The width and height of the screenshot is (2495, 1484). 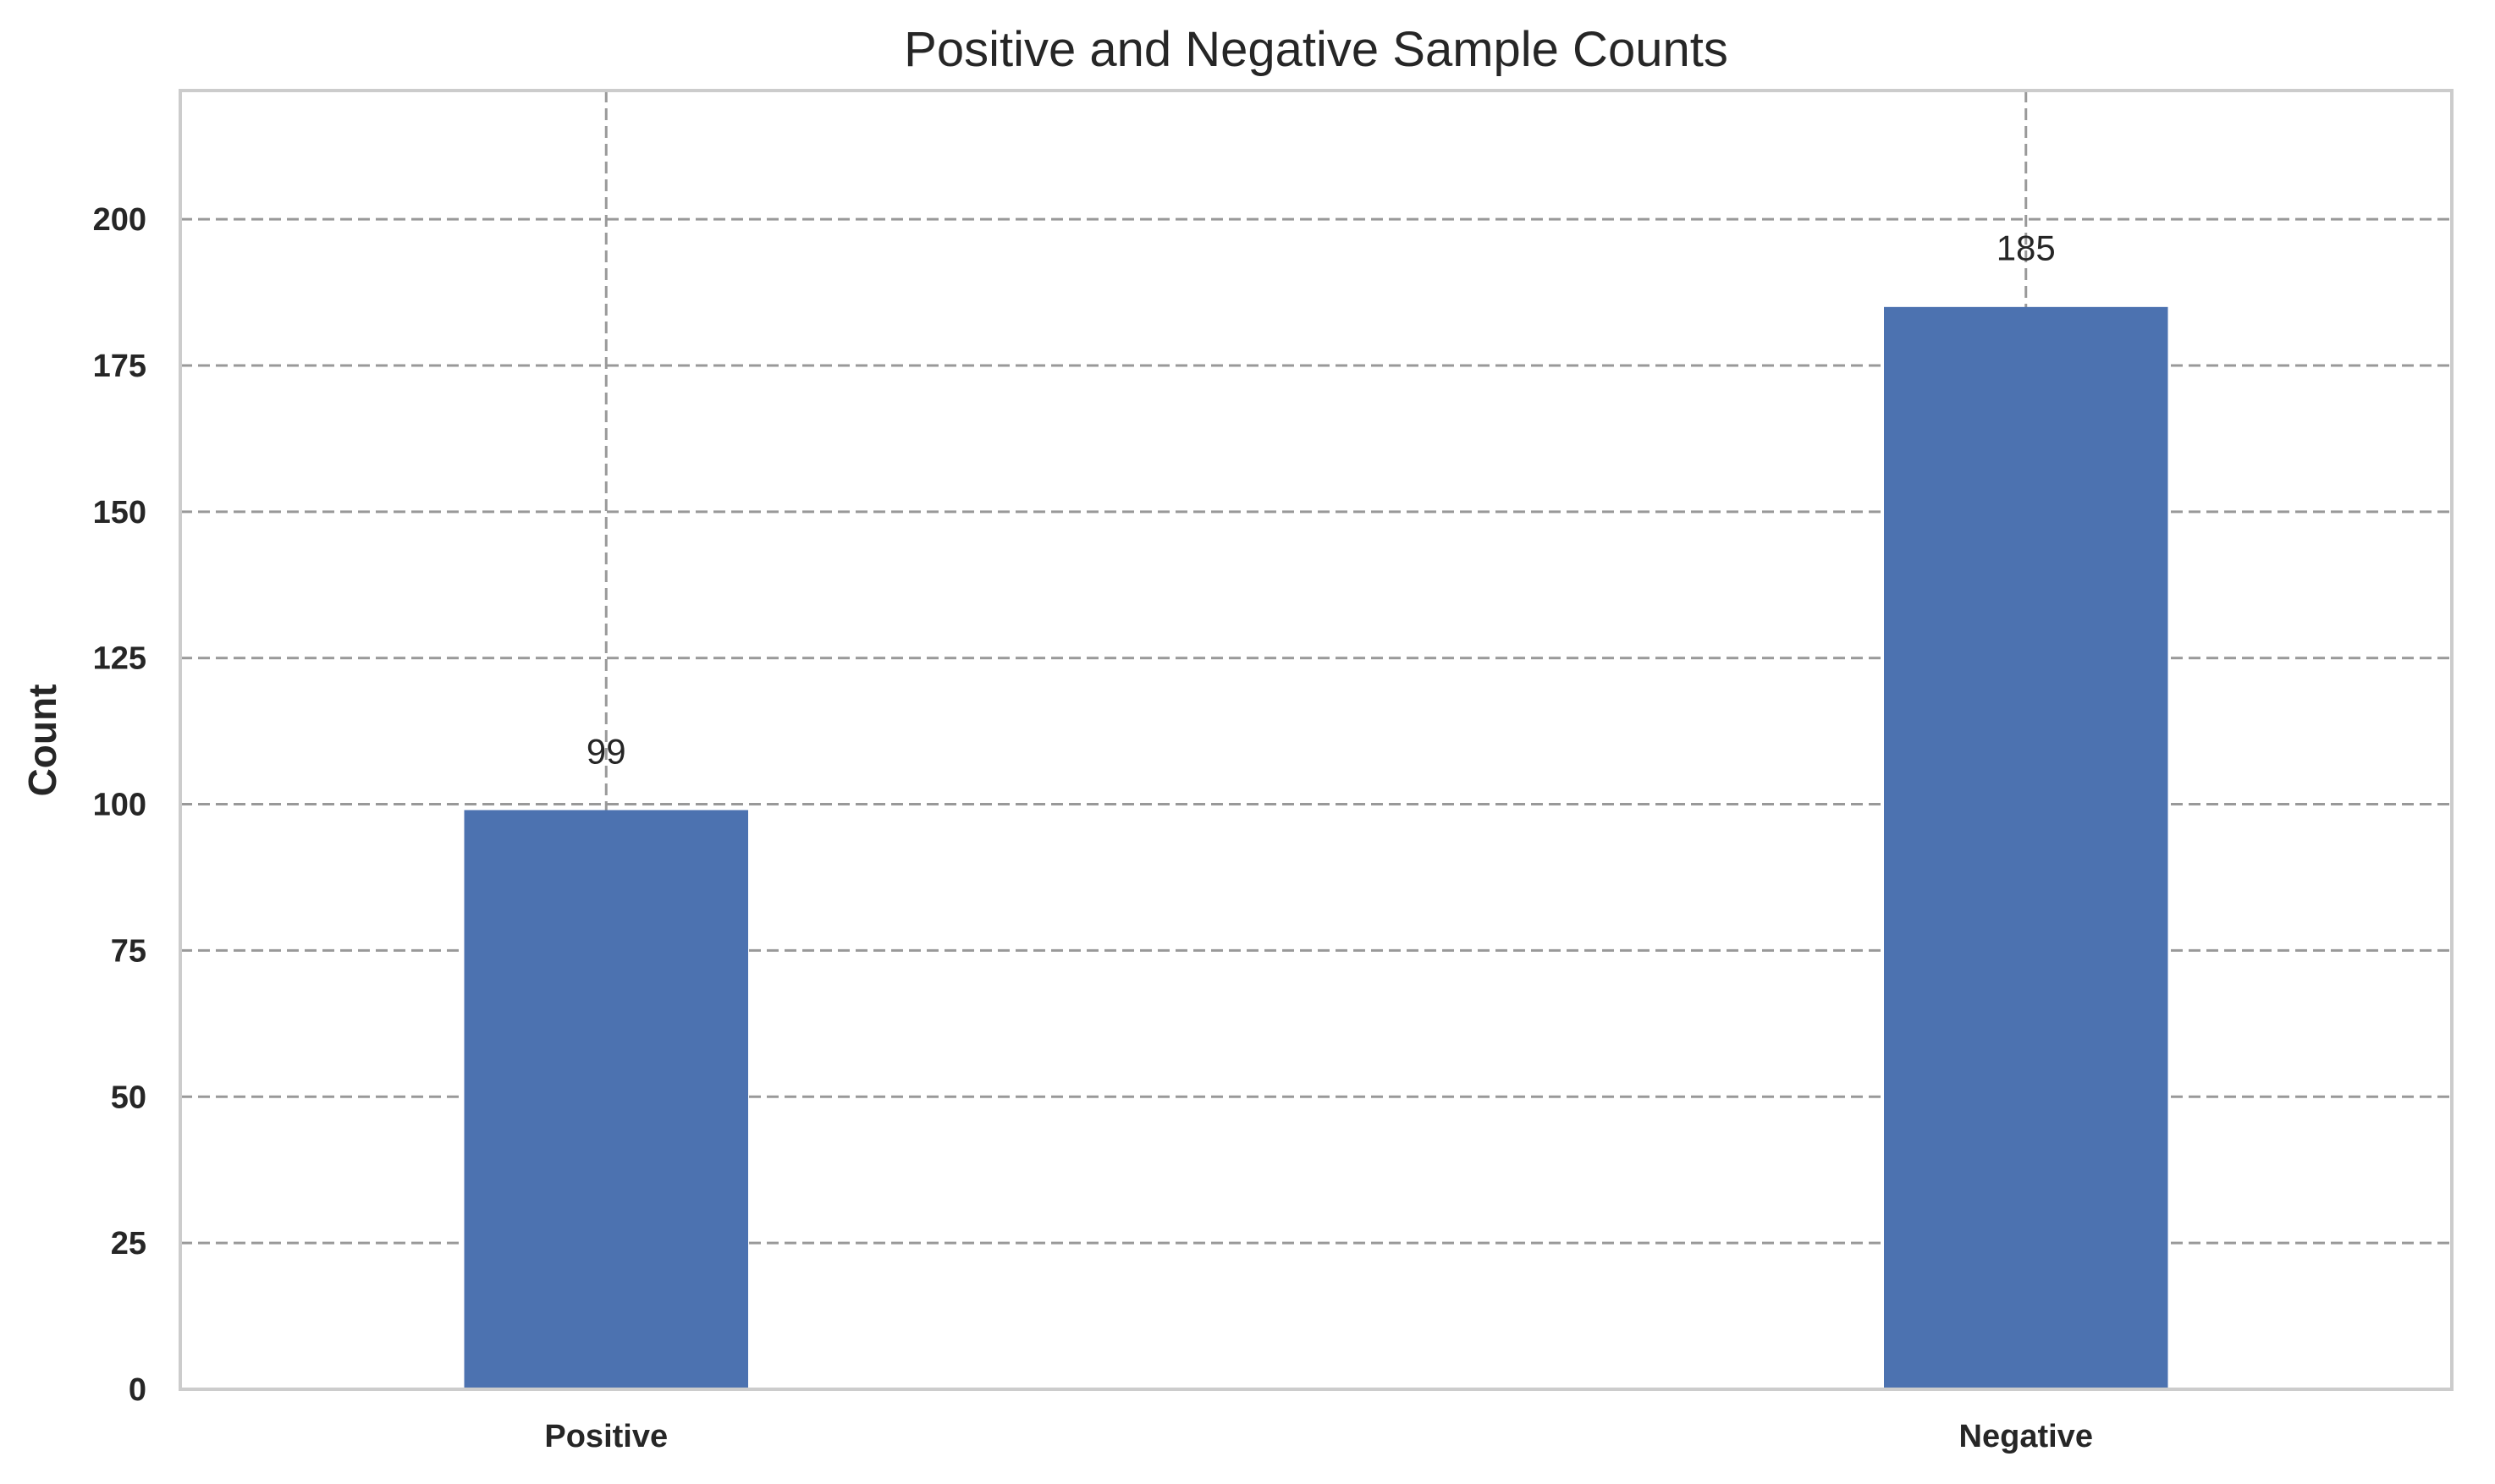 What do you see at coordinates (2026, 1436) in the screenshot?
I see `x-tick-label: Negative` at bounding box center [2026, 1436].